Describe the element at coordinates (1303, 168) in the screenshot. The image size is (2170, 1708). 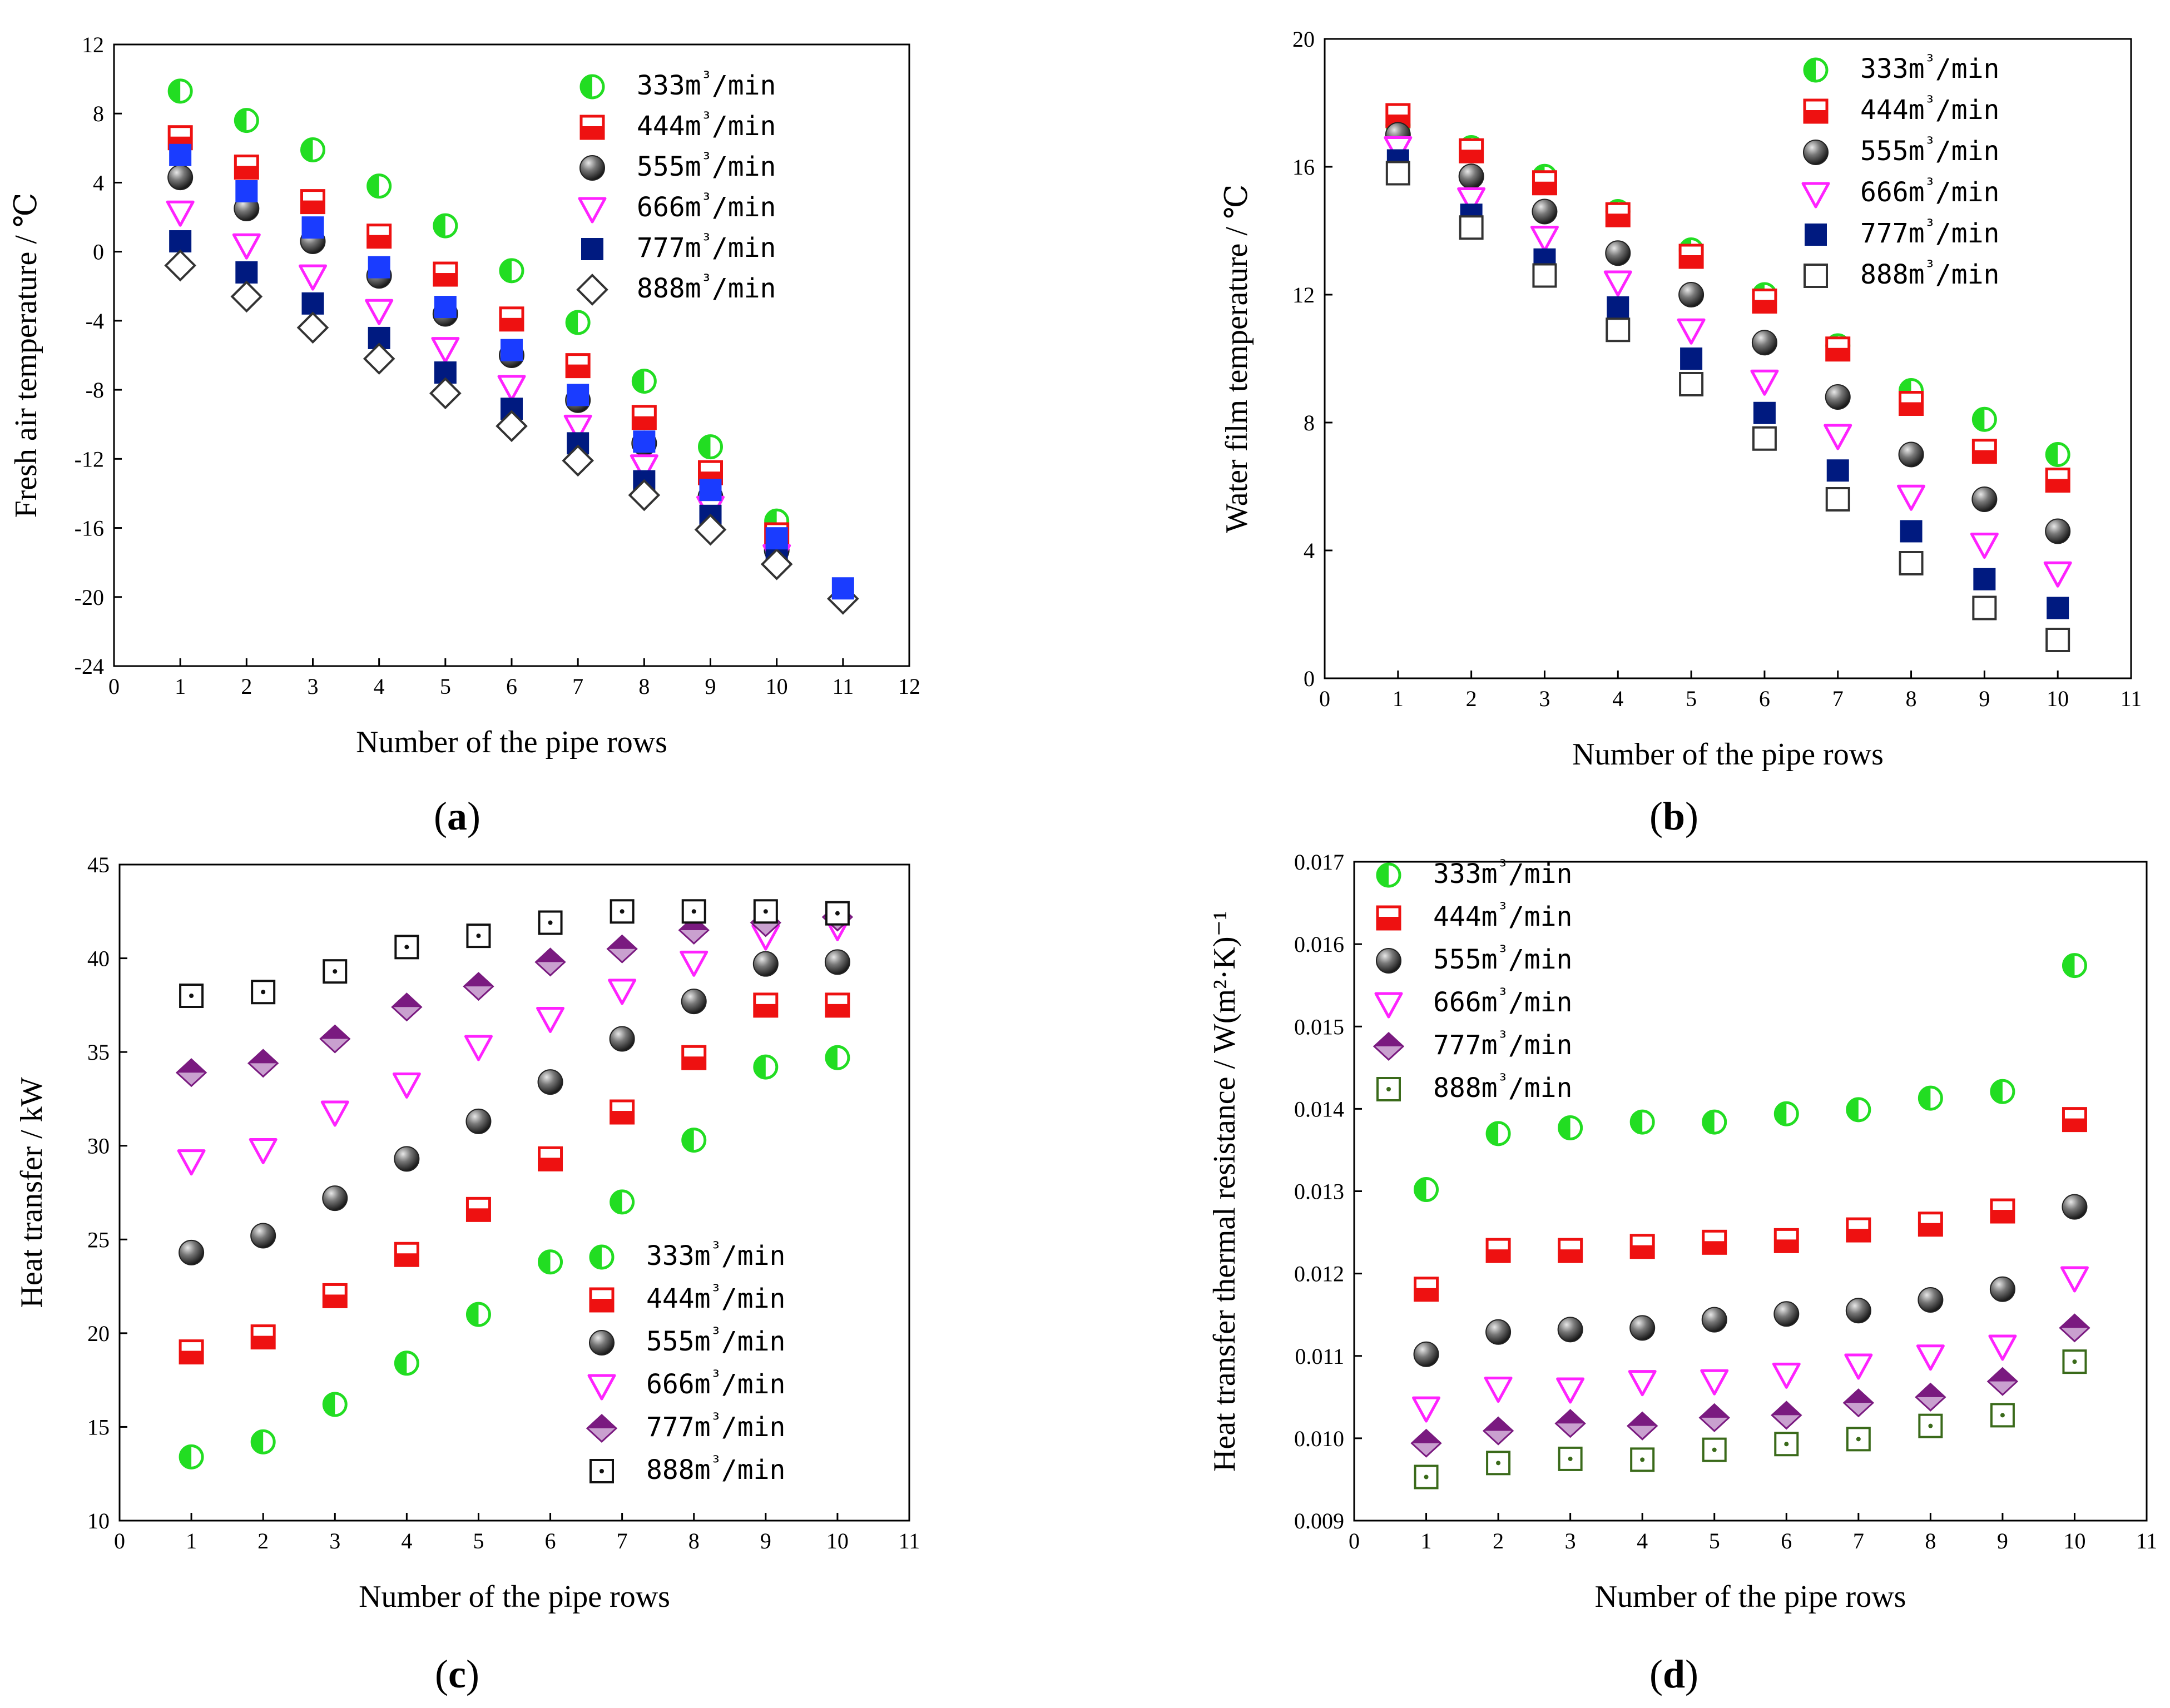
I see `y-tick-label: 16` at that location.